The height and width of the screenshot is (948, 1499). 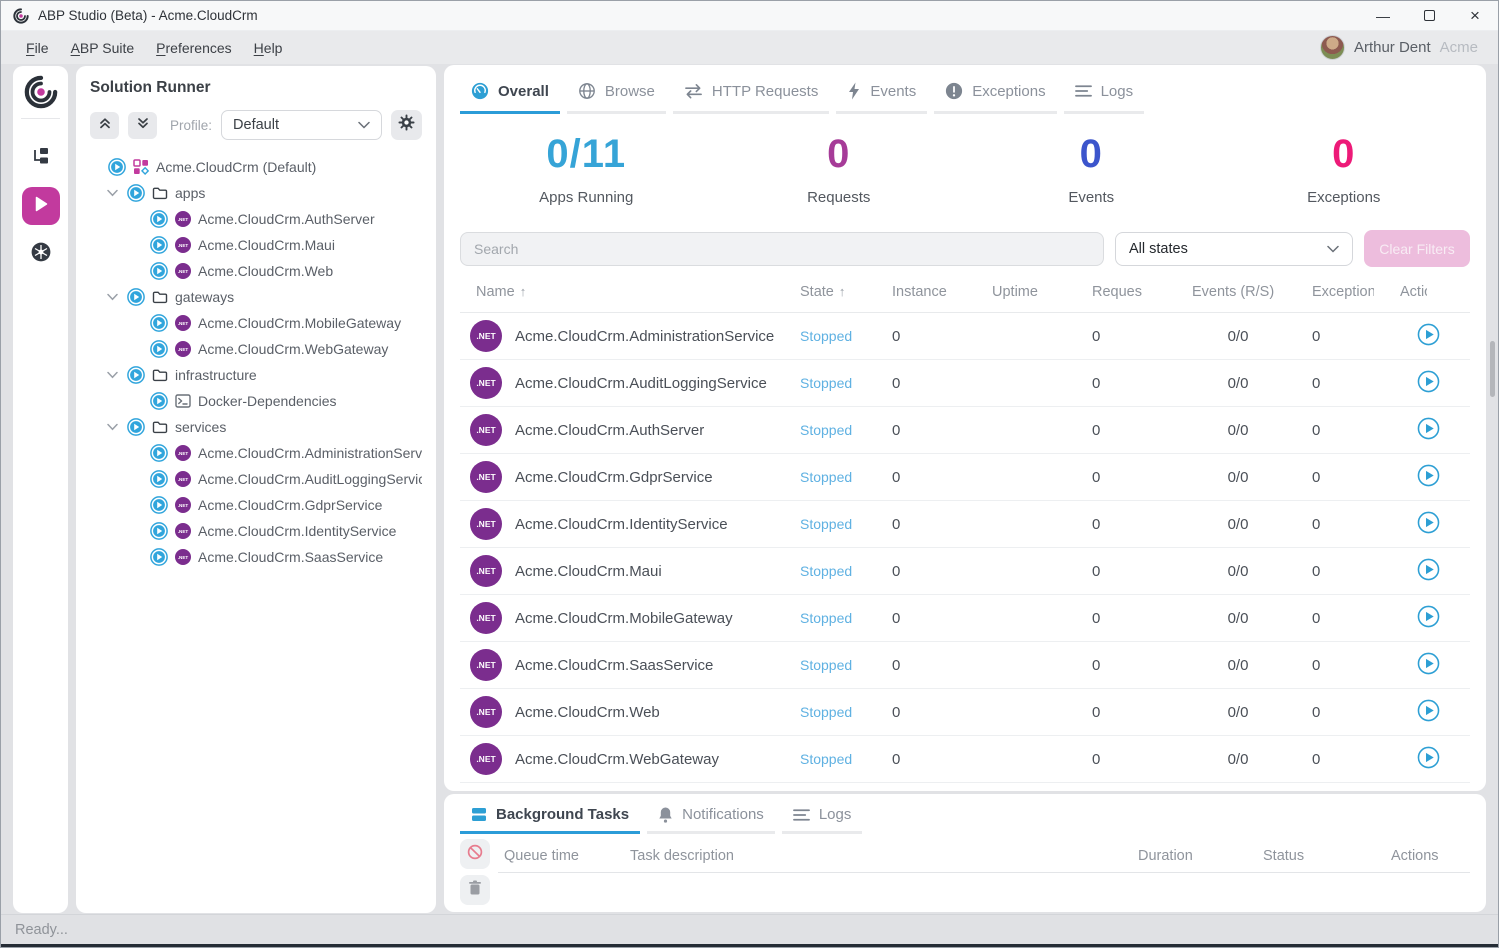 What do you see at coordinates (256, 167) in the screenshot?
I see `tree-item: Acme.CloudCrm (Default)` at bounding box center [256, 167].